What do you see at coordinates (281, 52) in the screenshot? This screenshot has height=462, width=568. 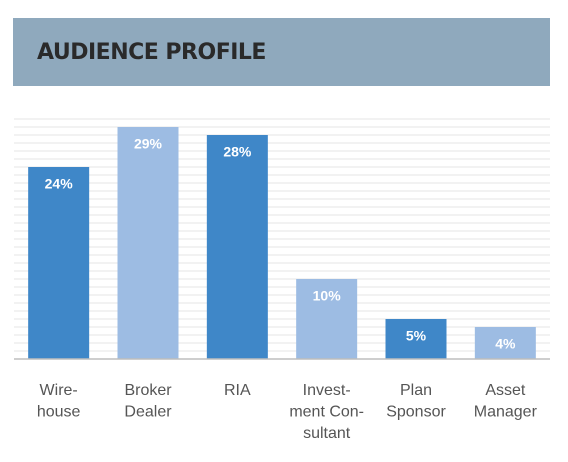 I see `header-band` at bounding box center [281, 52].